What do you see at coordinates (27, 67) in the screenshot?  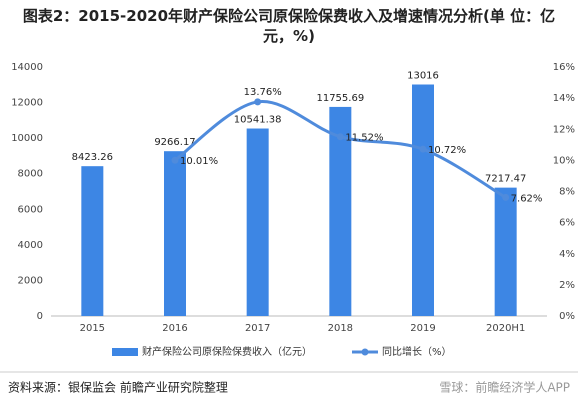 I see `y-tick-label: 14000` at bounding box center [27, 67].